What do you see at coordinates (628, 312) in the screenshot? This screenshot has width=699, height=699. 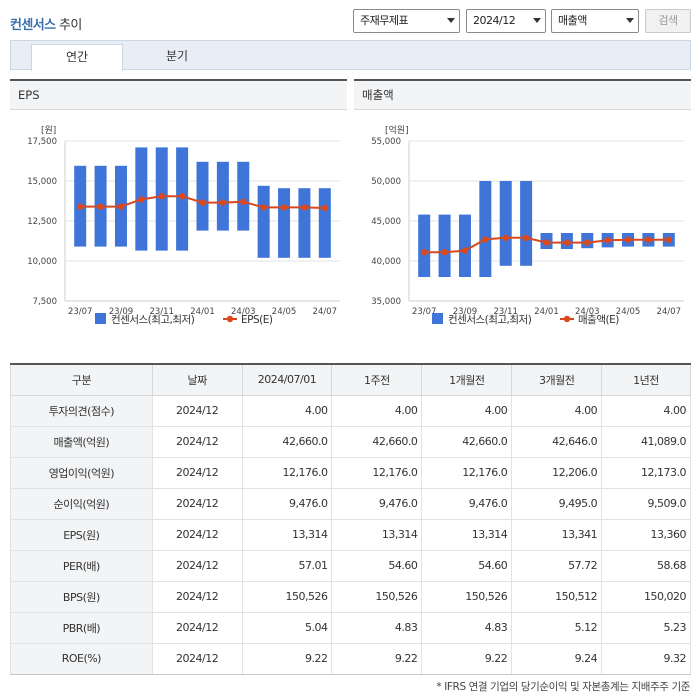 I see `x-tick-label: 24/05` at bounding box center [628, 312].